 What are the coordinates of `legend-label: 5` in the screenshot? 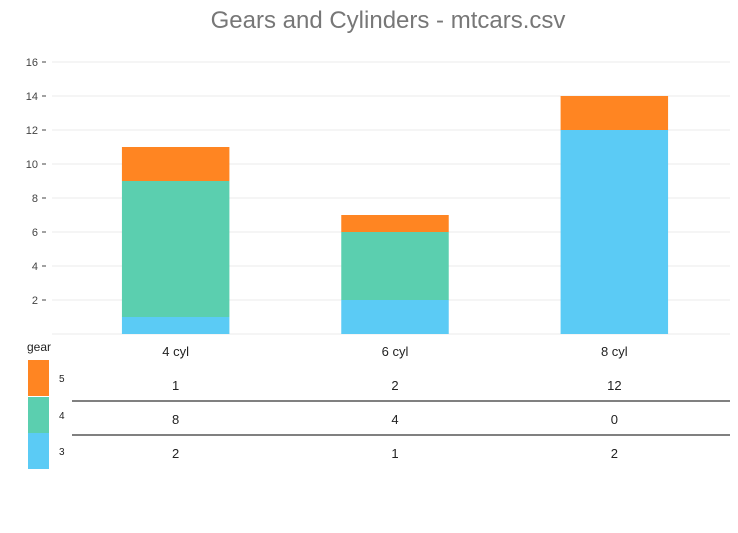 It's located at (62, 379).